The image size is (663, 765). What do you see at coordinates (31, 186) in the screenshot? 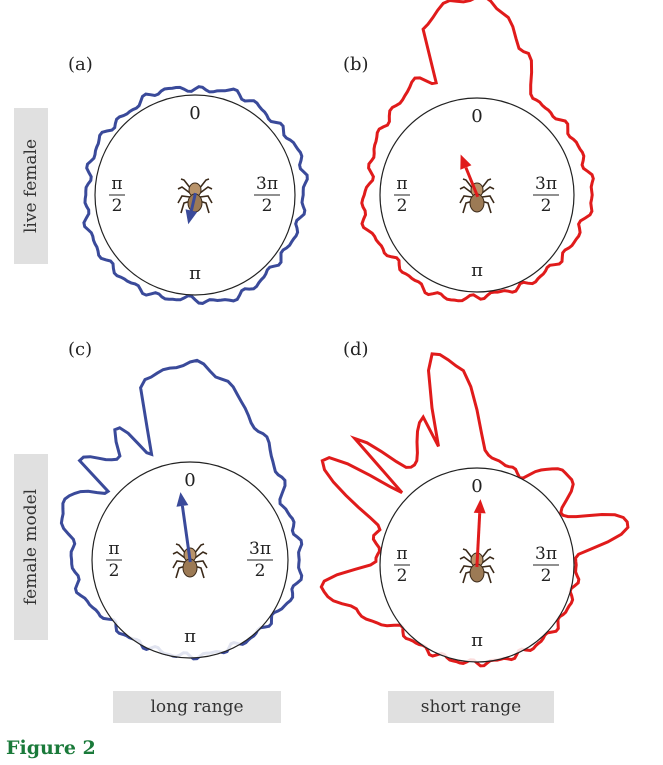
I see `row-label-live-female: live female` at bounding box center [31, 186].